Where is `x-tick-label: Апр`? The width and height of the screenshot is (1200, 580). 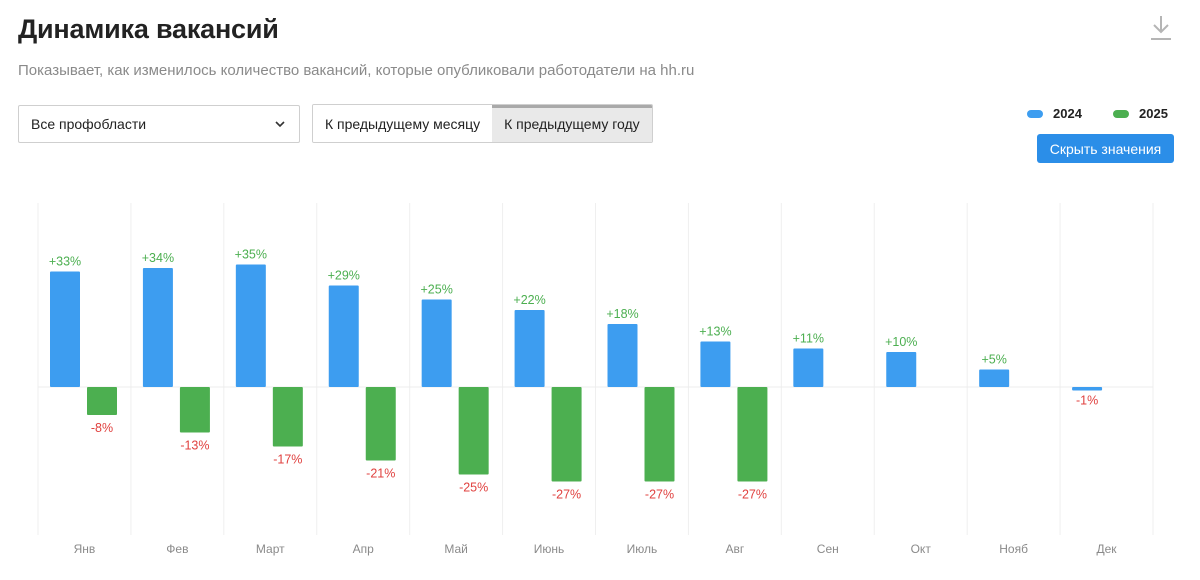
x-tick-label: Апр is located at coordinates (364, 549).